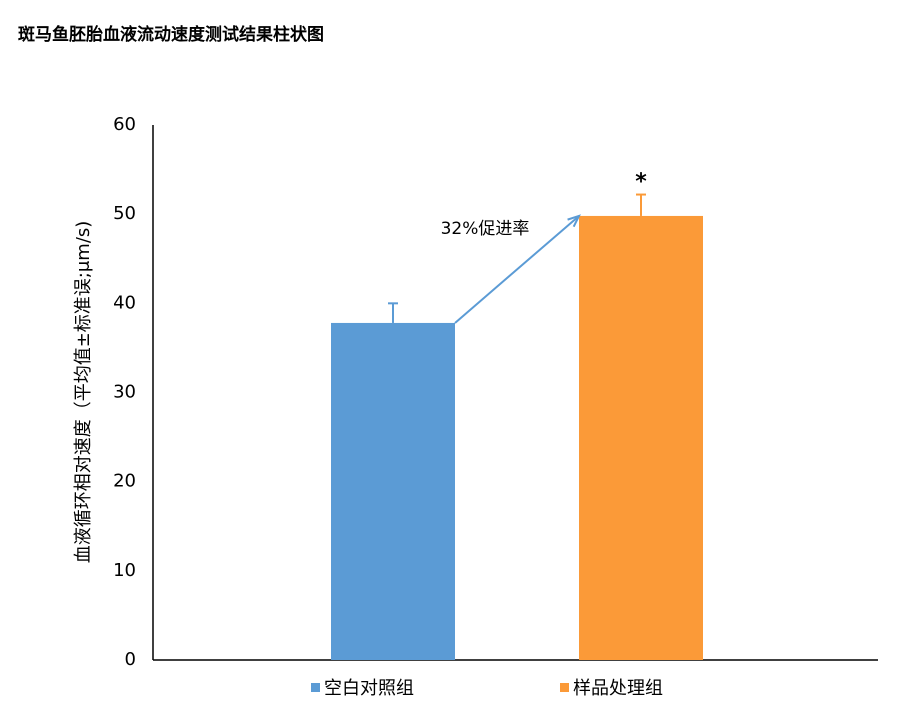 The image size is (903, 720). I want to click on annotation: 32%促进率, so click(485, 229).